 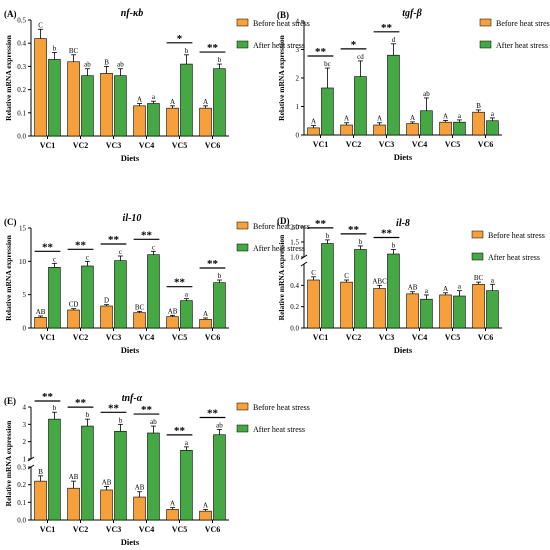 I want to click on legend-label-after: After heat stress, so click(x=279, y=429).